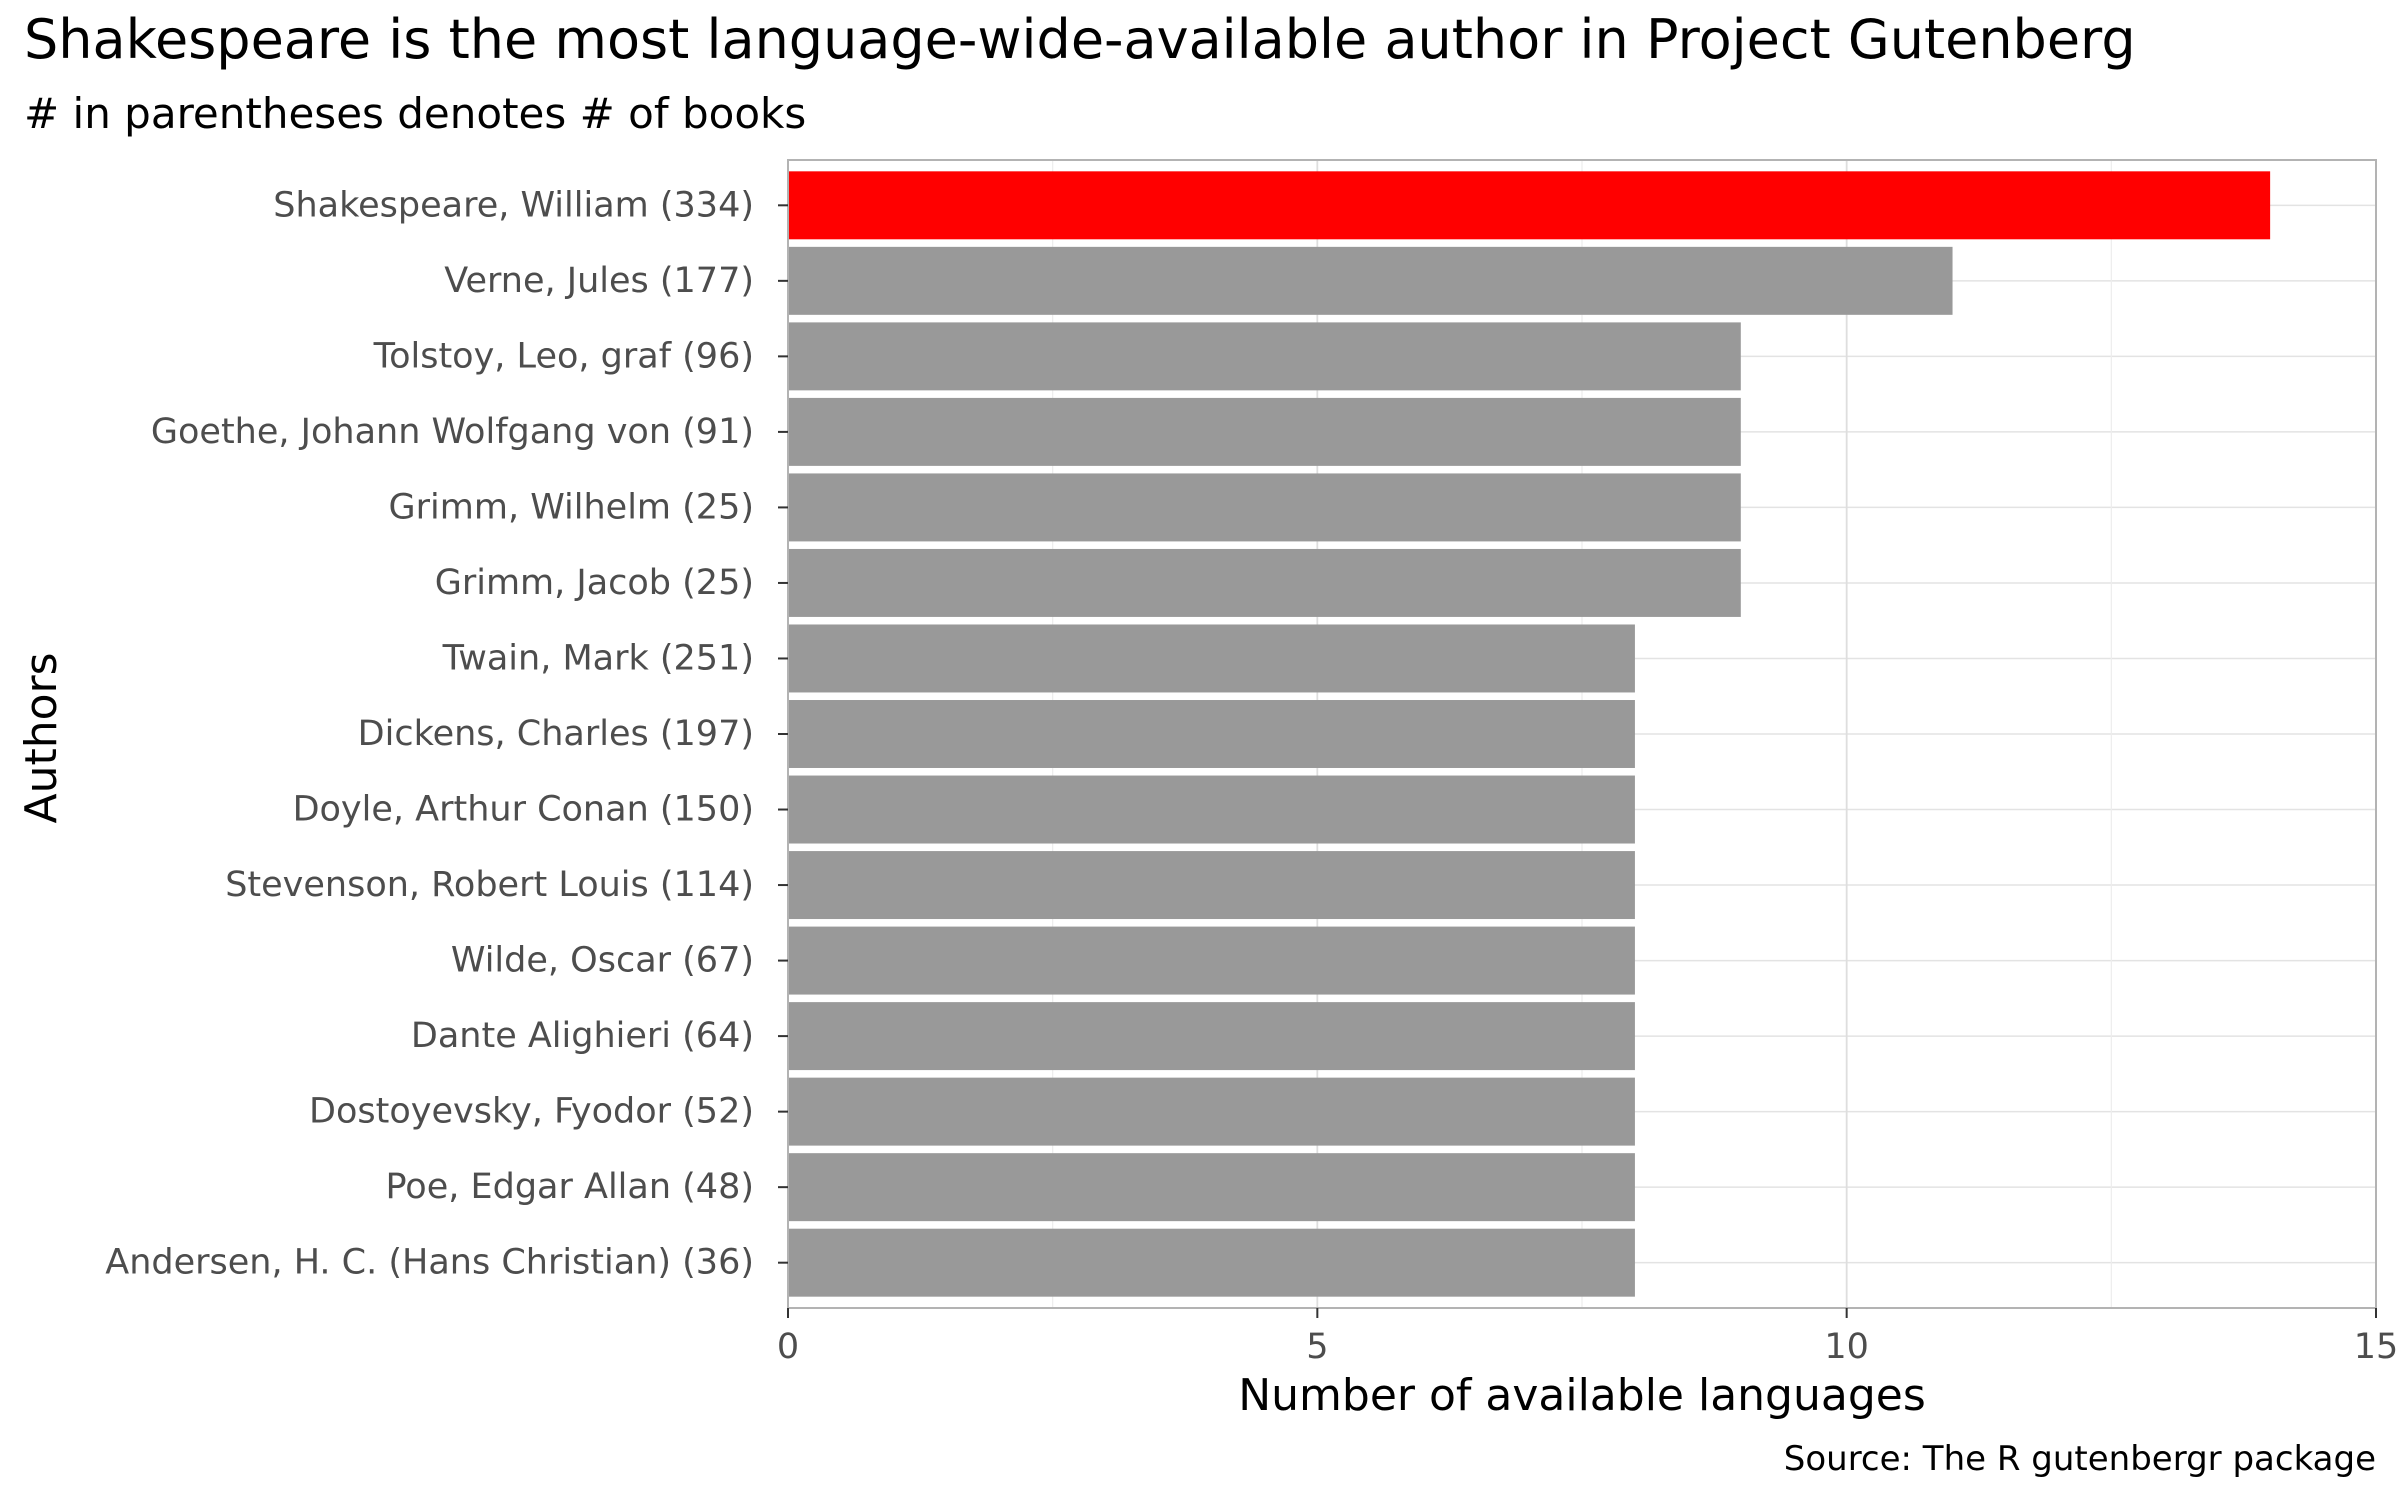  What do you see at coordinates (1582, 1395) in the screenshot?
I see `x-axis-title: Number of available languages` at bounding box center [1582, 1395].